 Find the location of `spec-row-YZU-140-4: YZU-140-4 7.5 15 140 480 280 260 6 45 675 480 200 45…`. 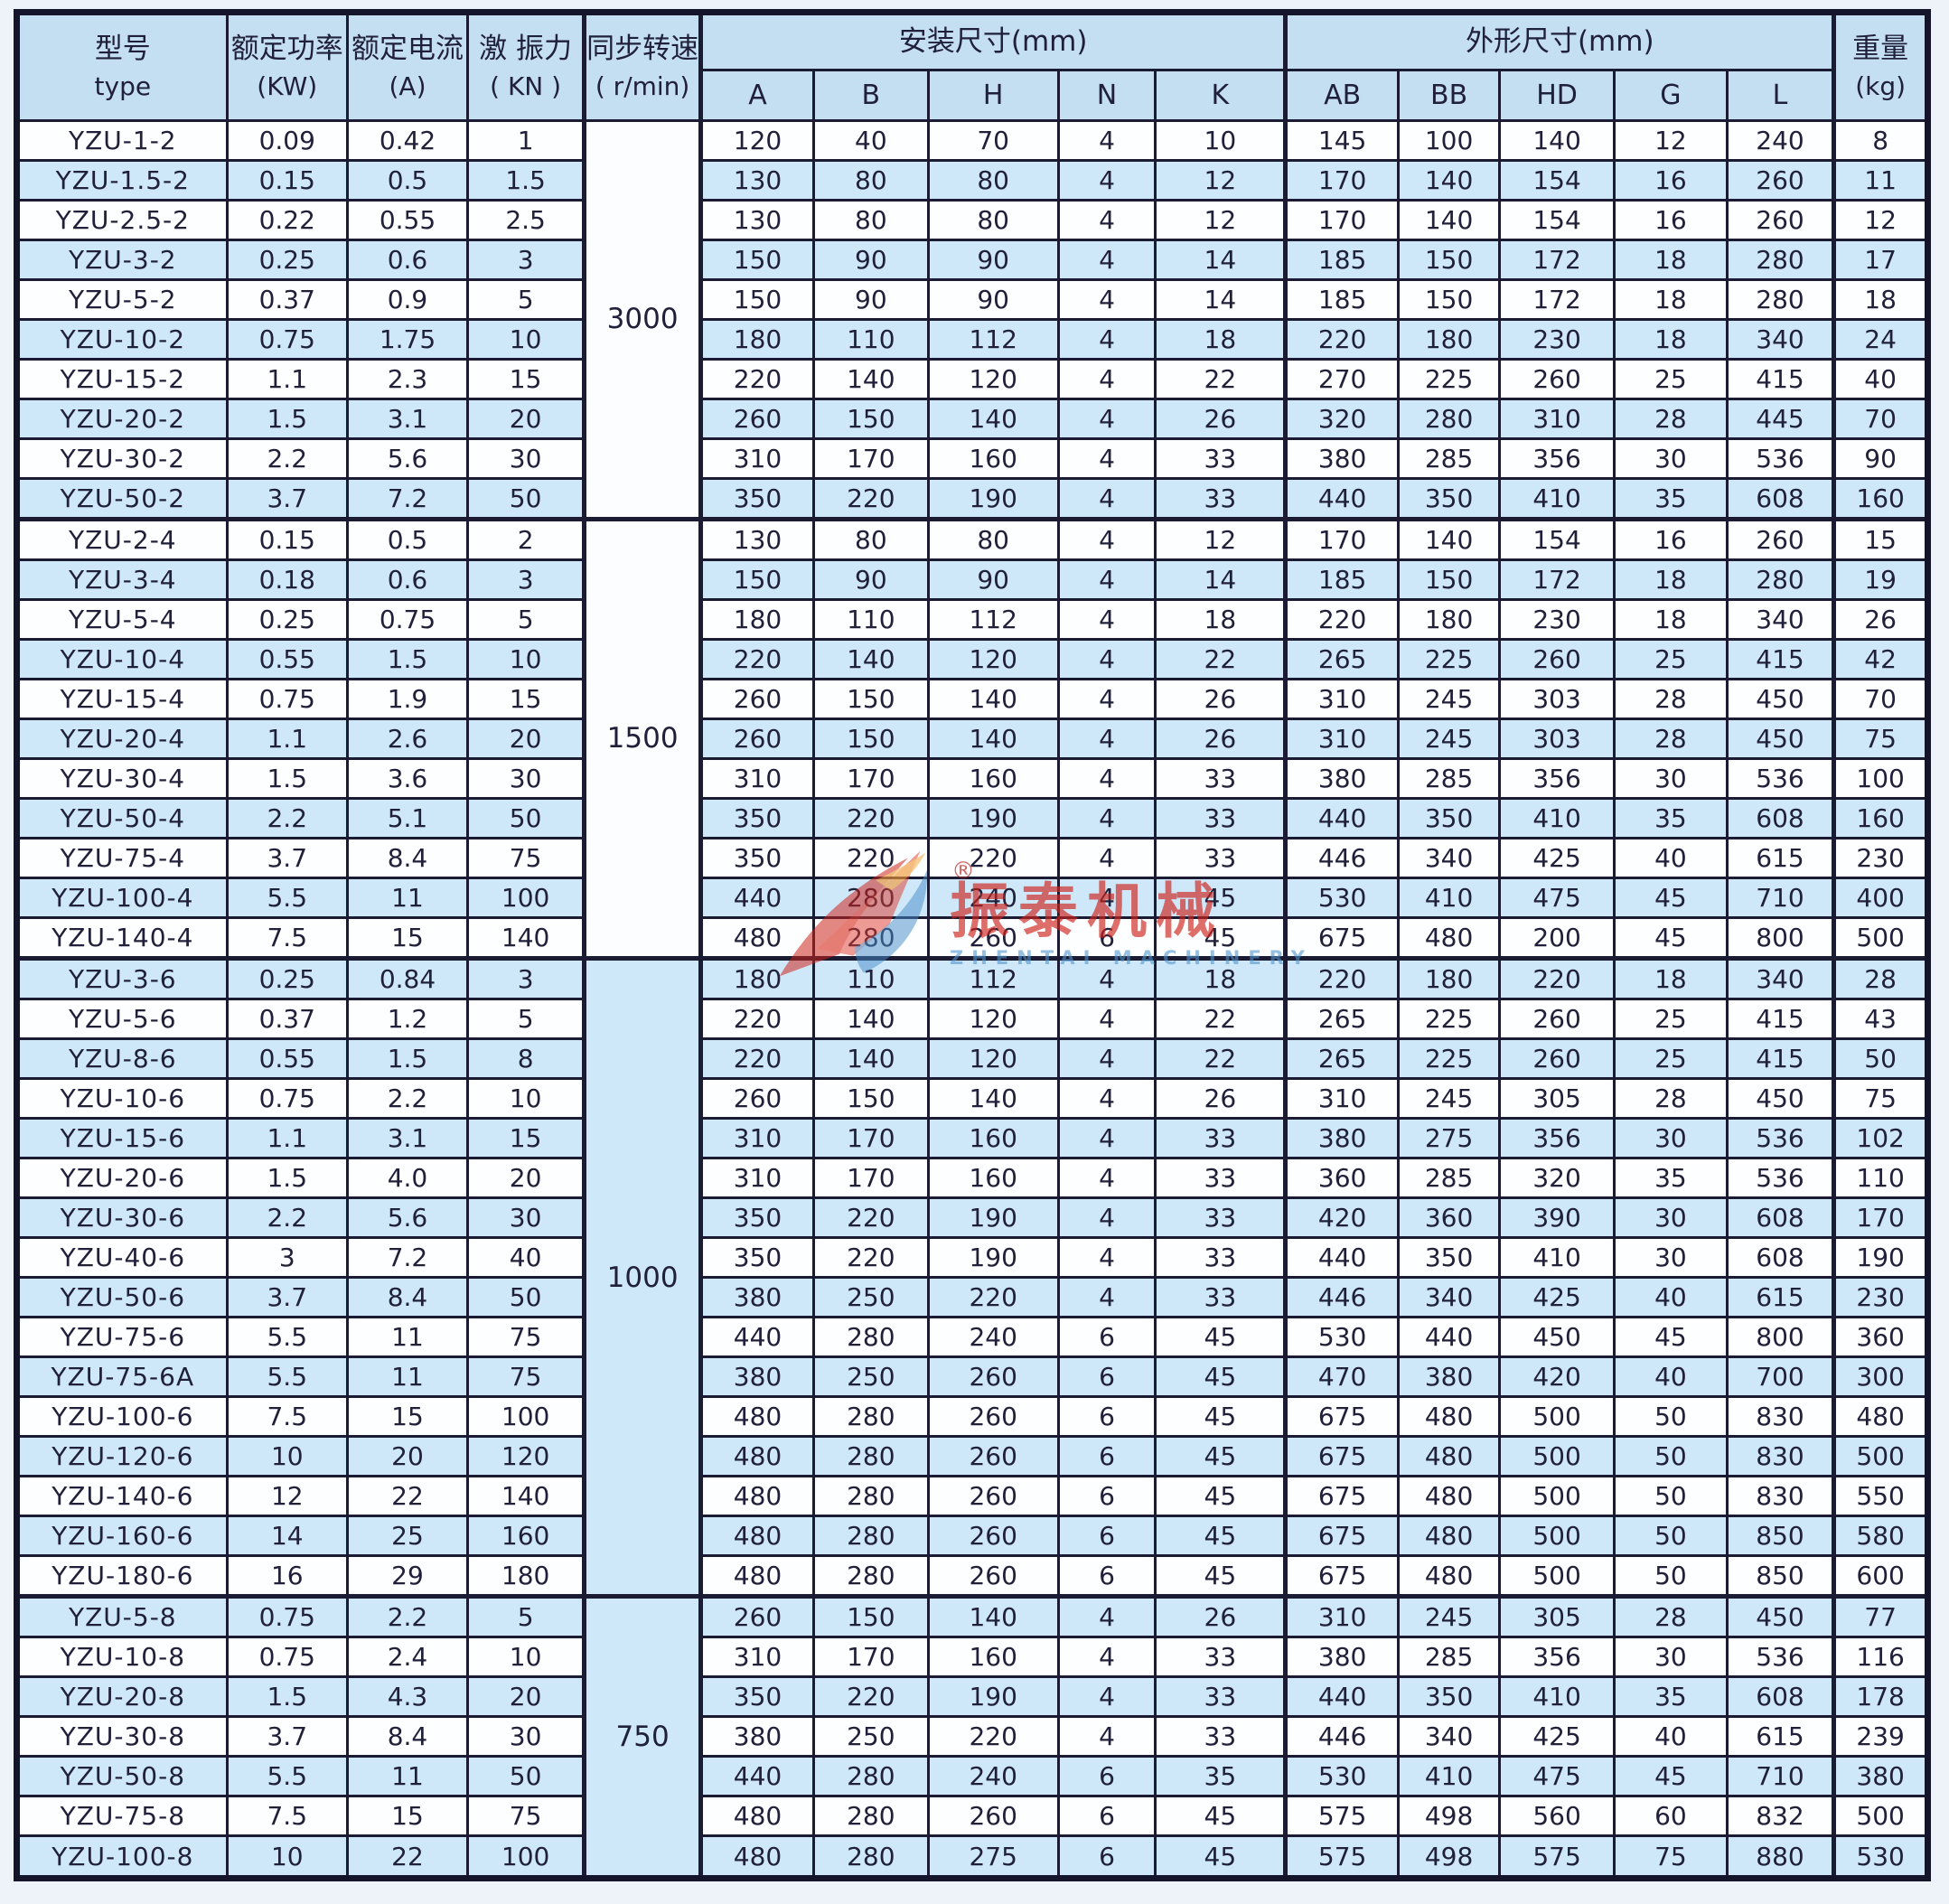

spec-row-YZU-140-4: YZU-140-4 7.5 15 140 480 280 260 6 45 675 480 200 45… is located at coordinates (972, 938).